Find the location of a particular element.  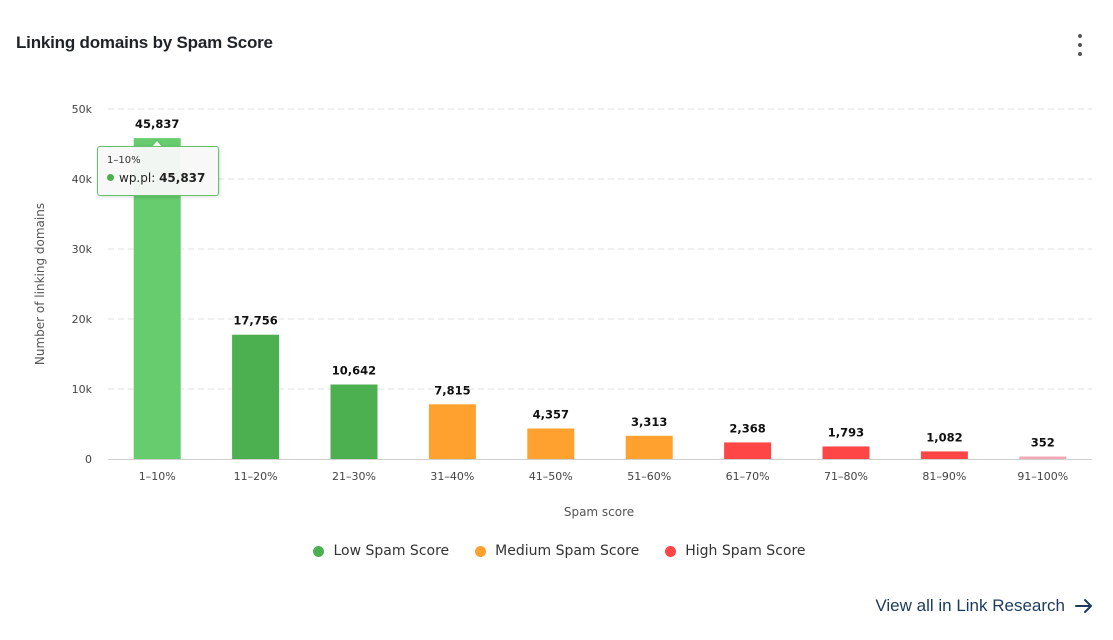

data-label: 352 is located at coordinates (1043, 443).